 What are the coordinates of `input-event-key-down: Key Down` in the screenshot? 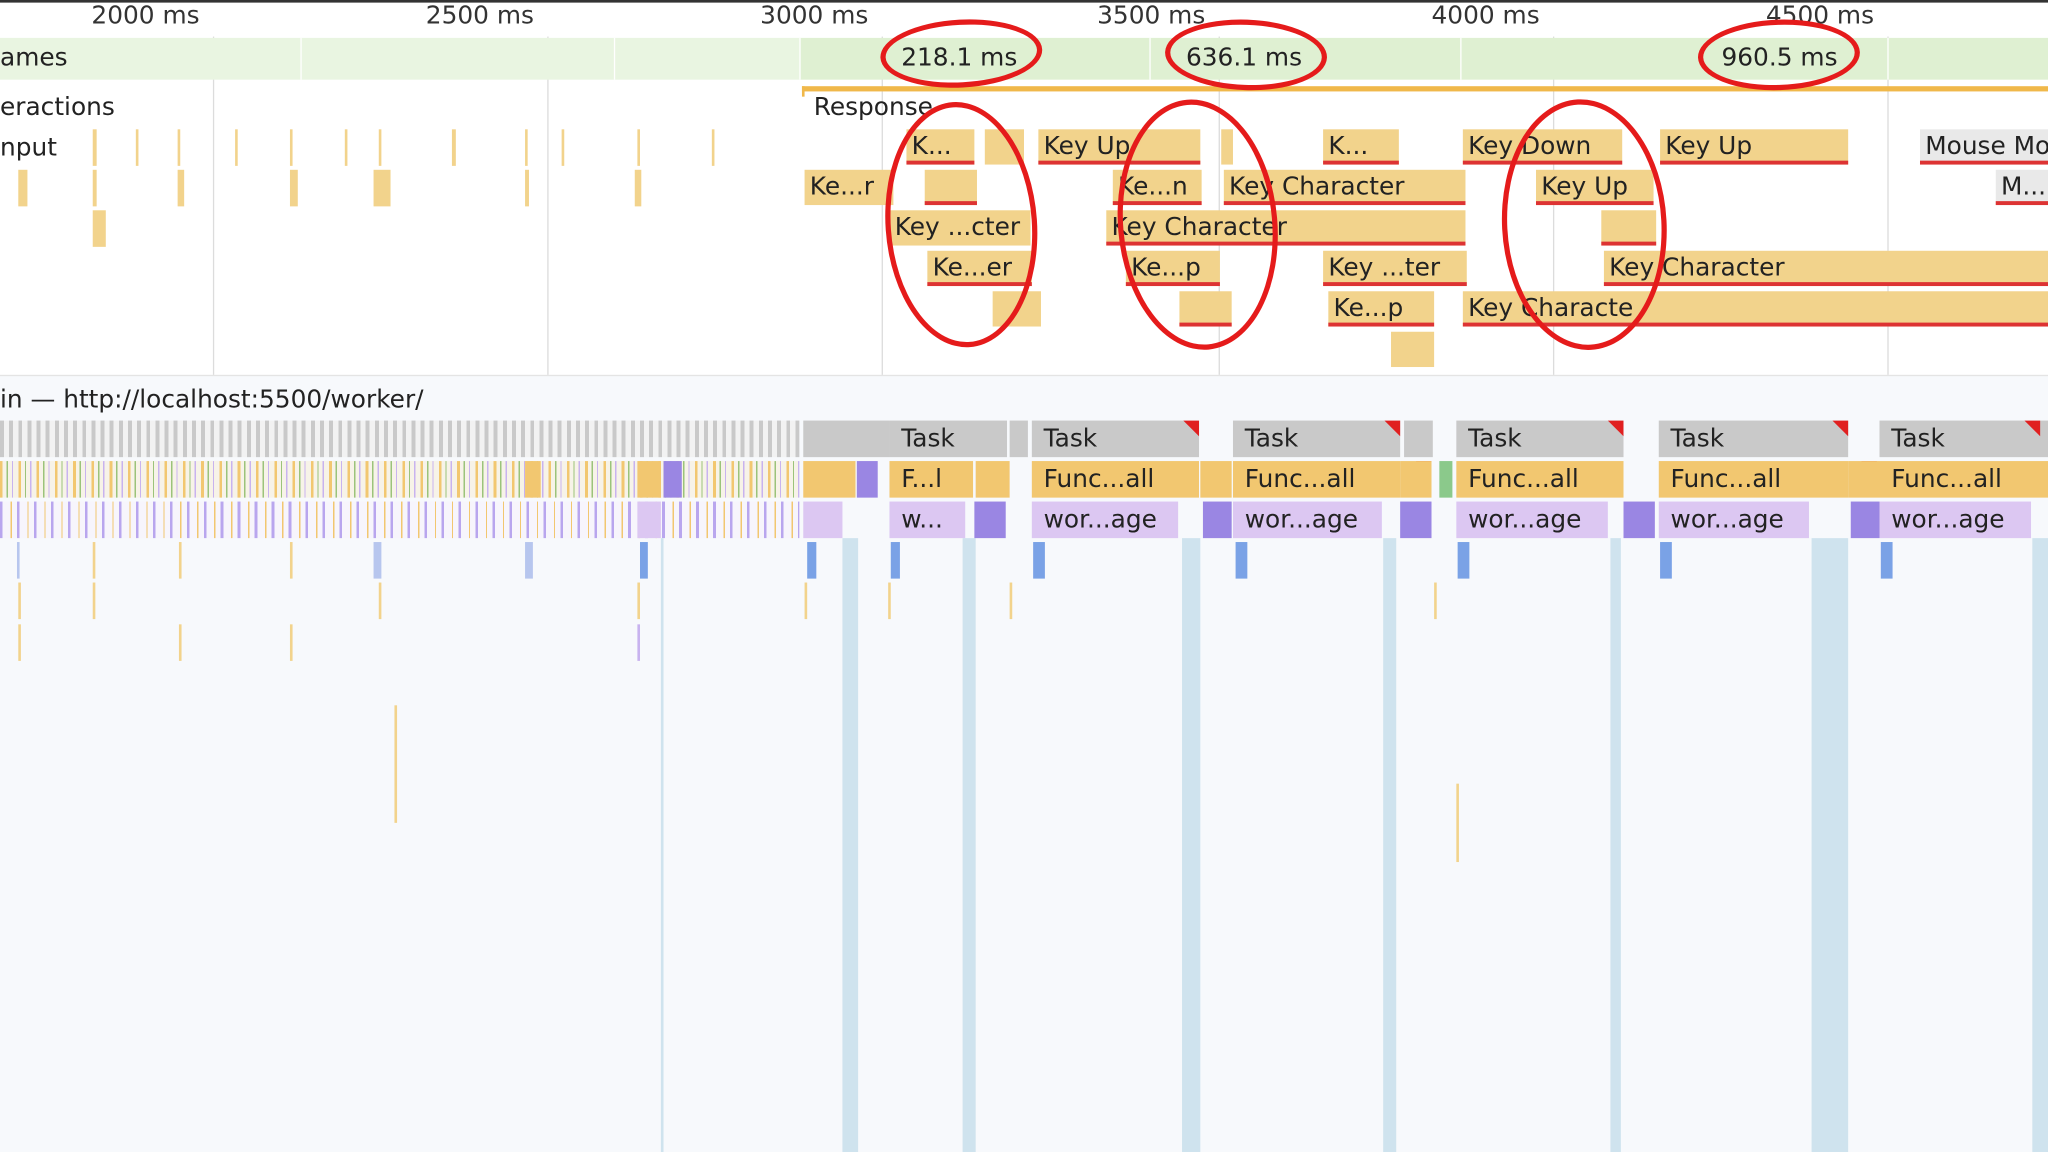 It's located at (1542, 147).